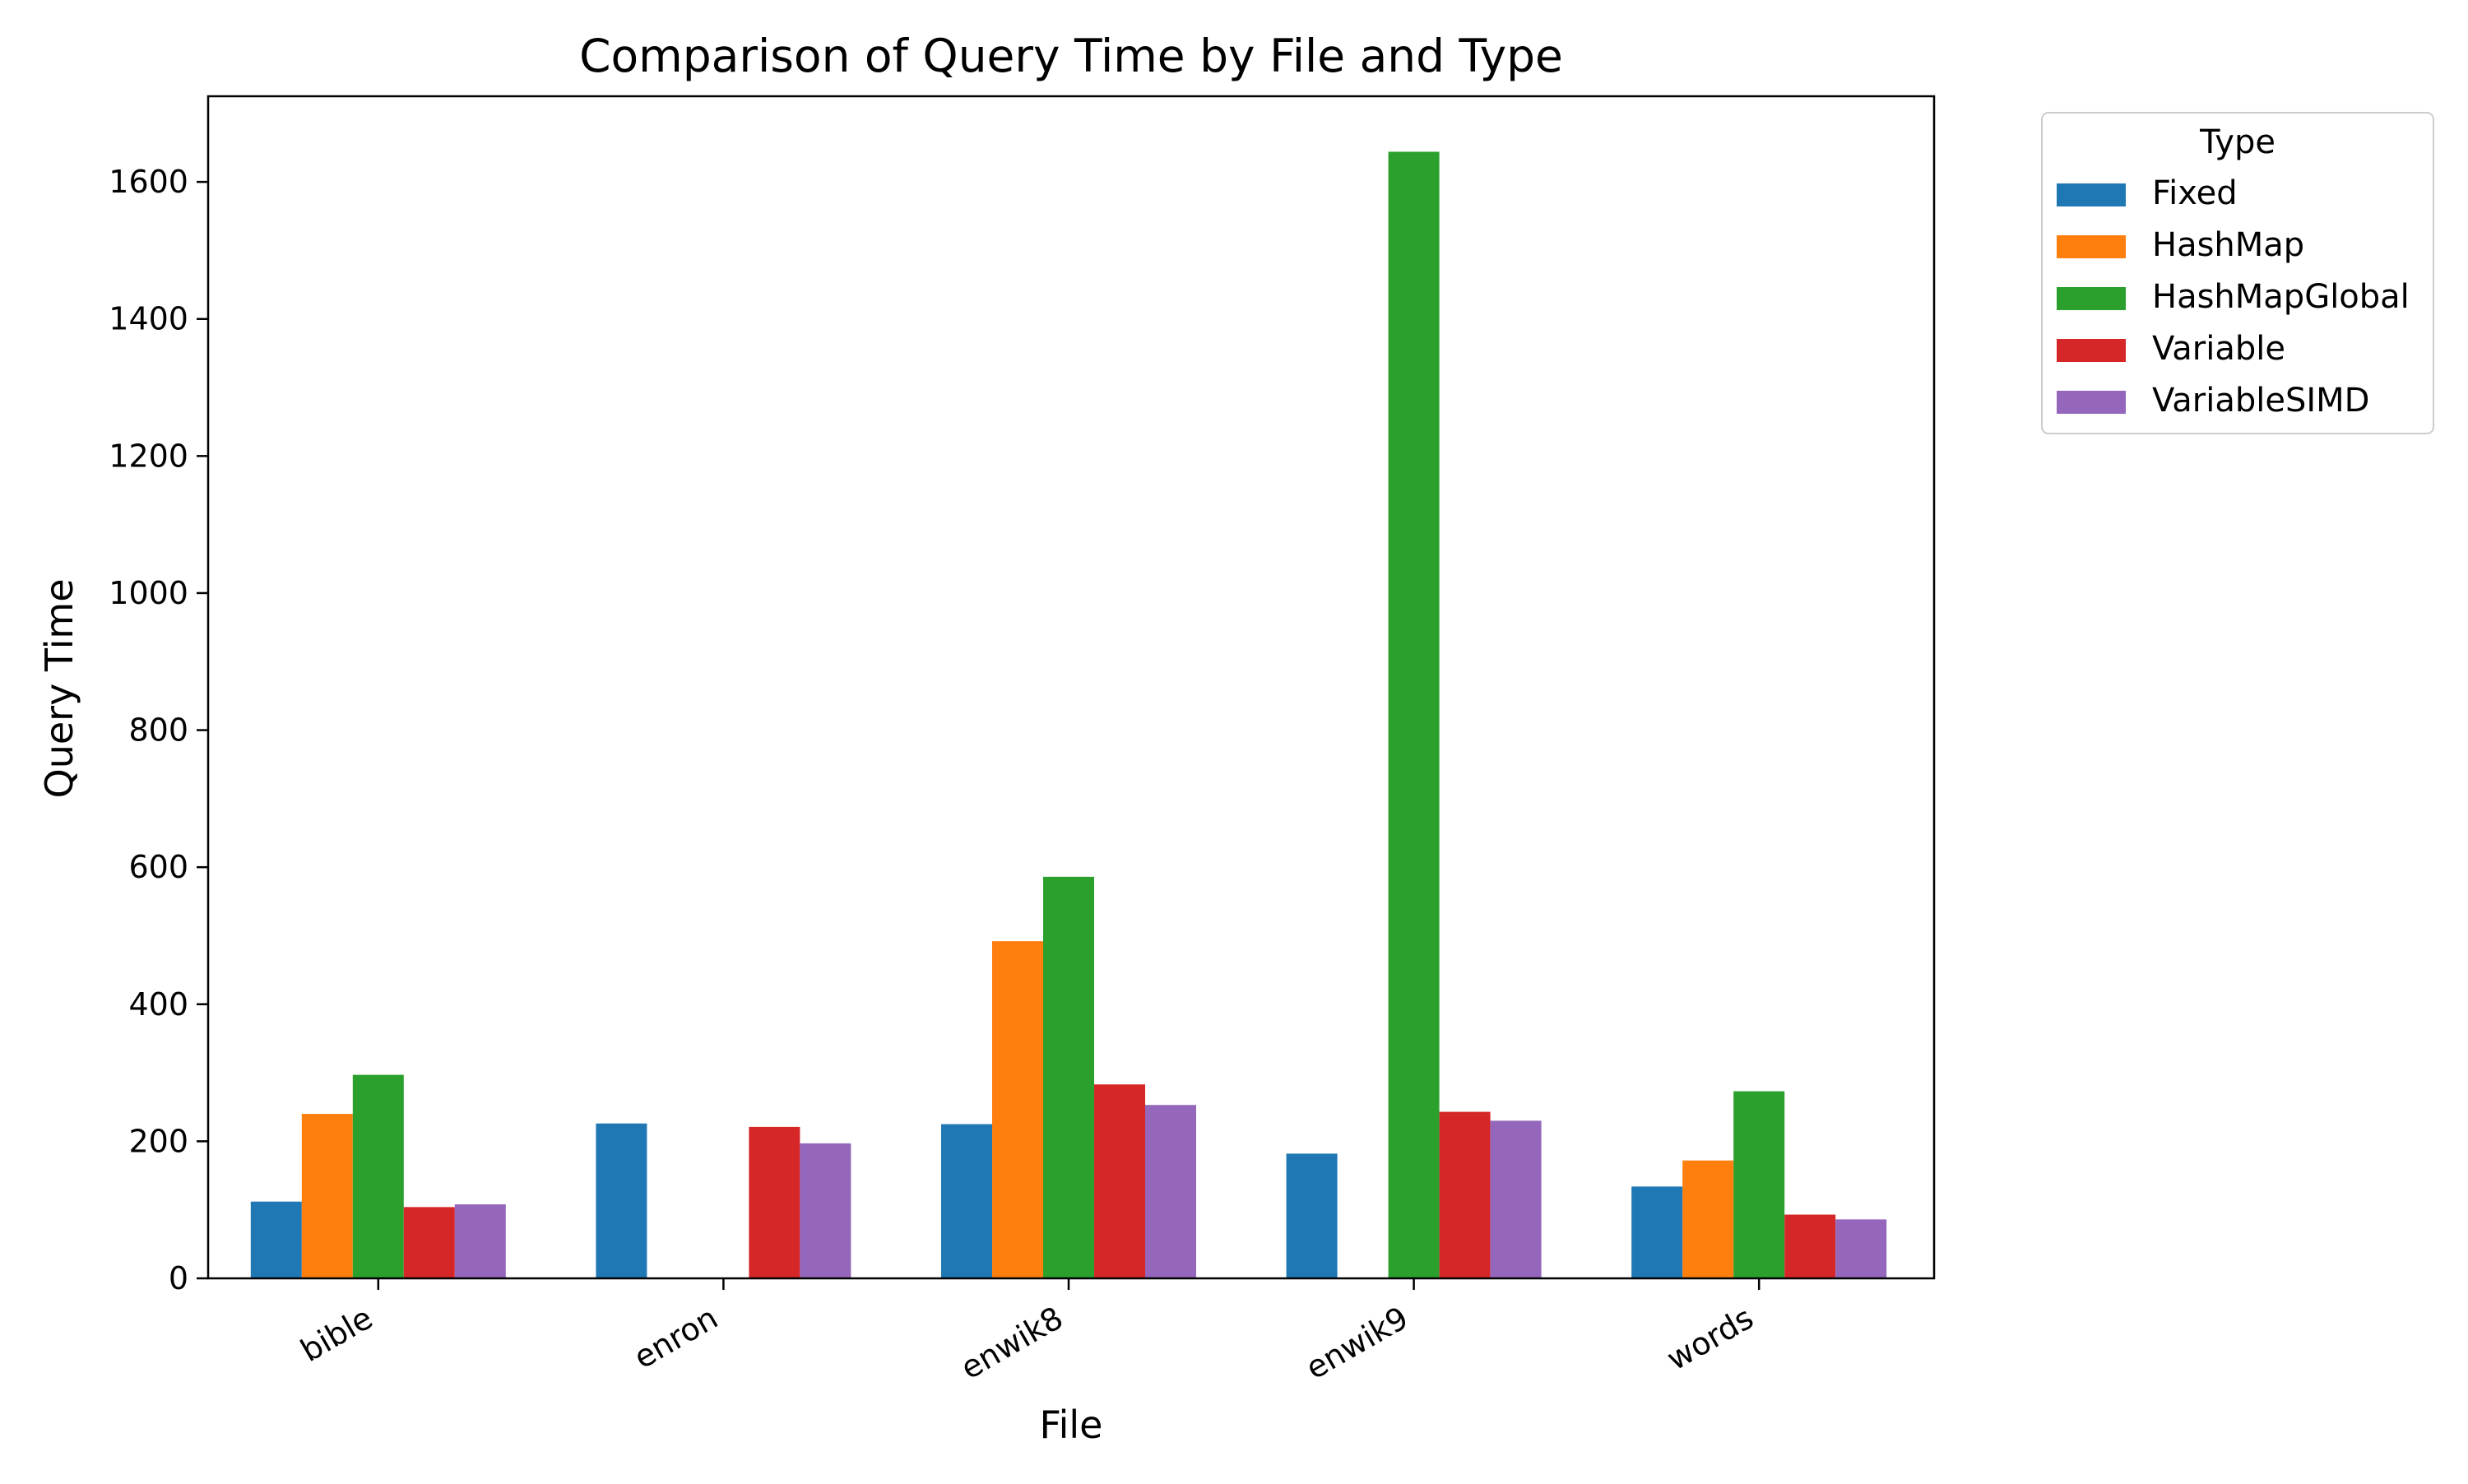 This screenshot has height=1484, width=2468. I want to click on legend-label-Fixed: Fixed, so click(2195, 193).